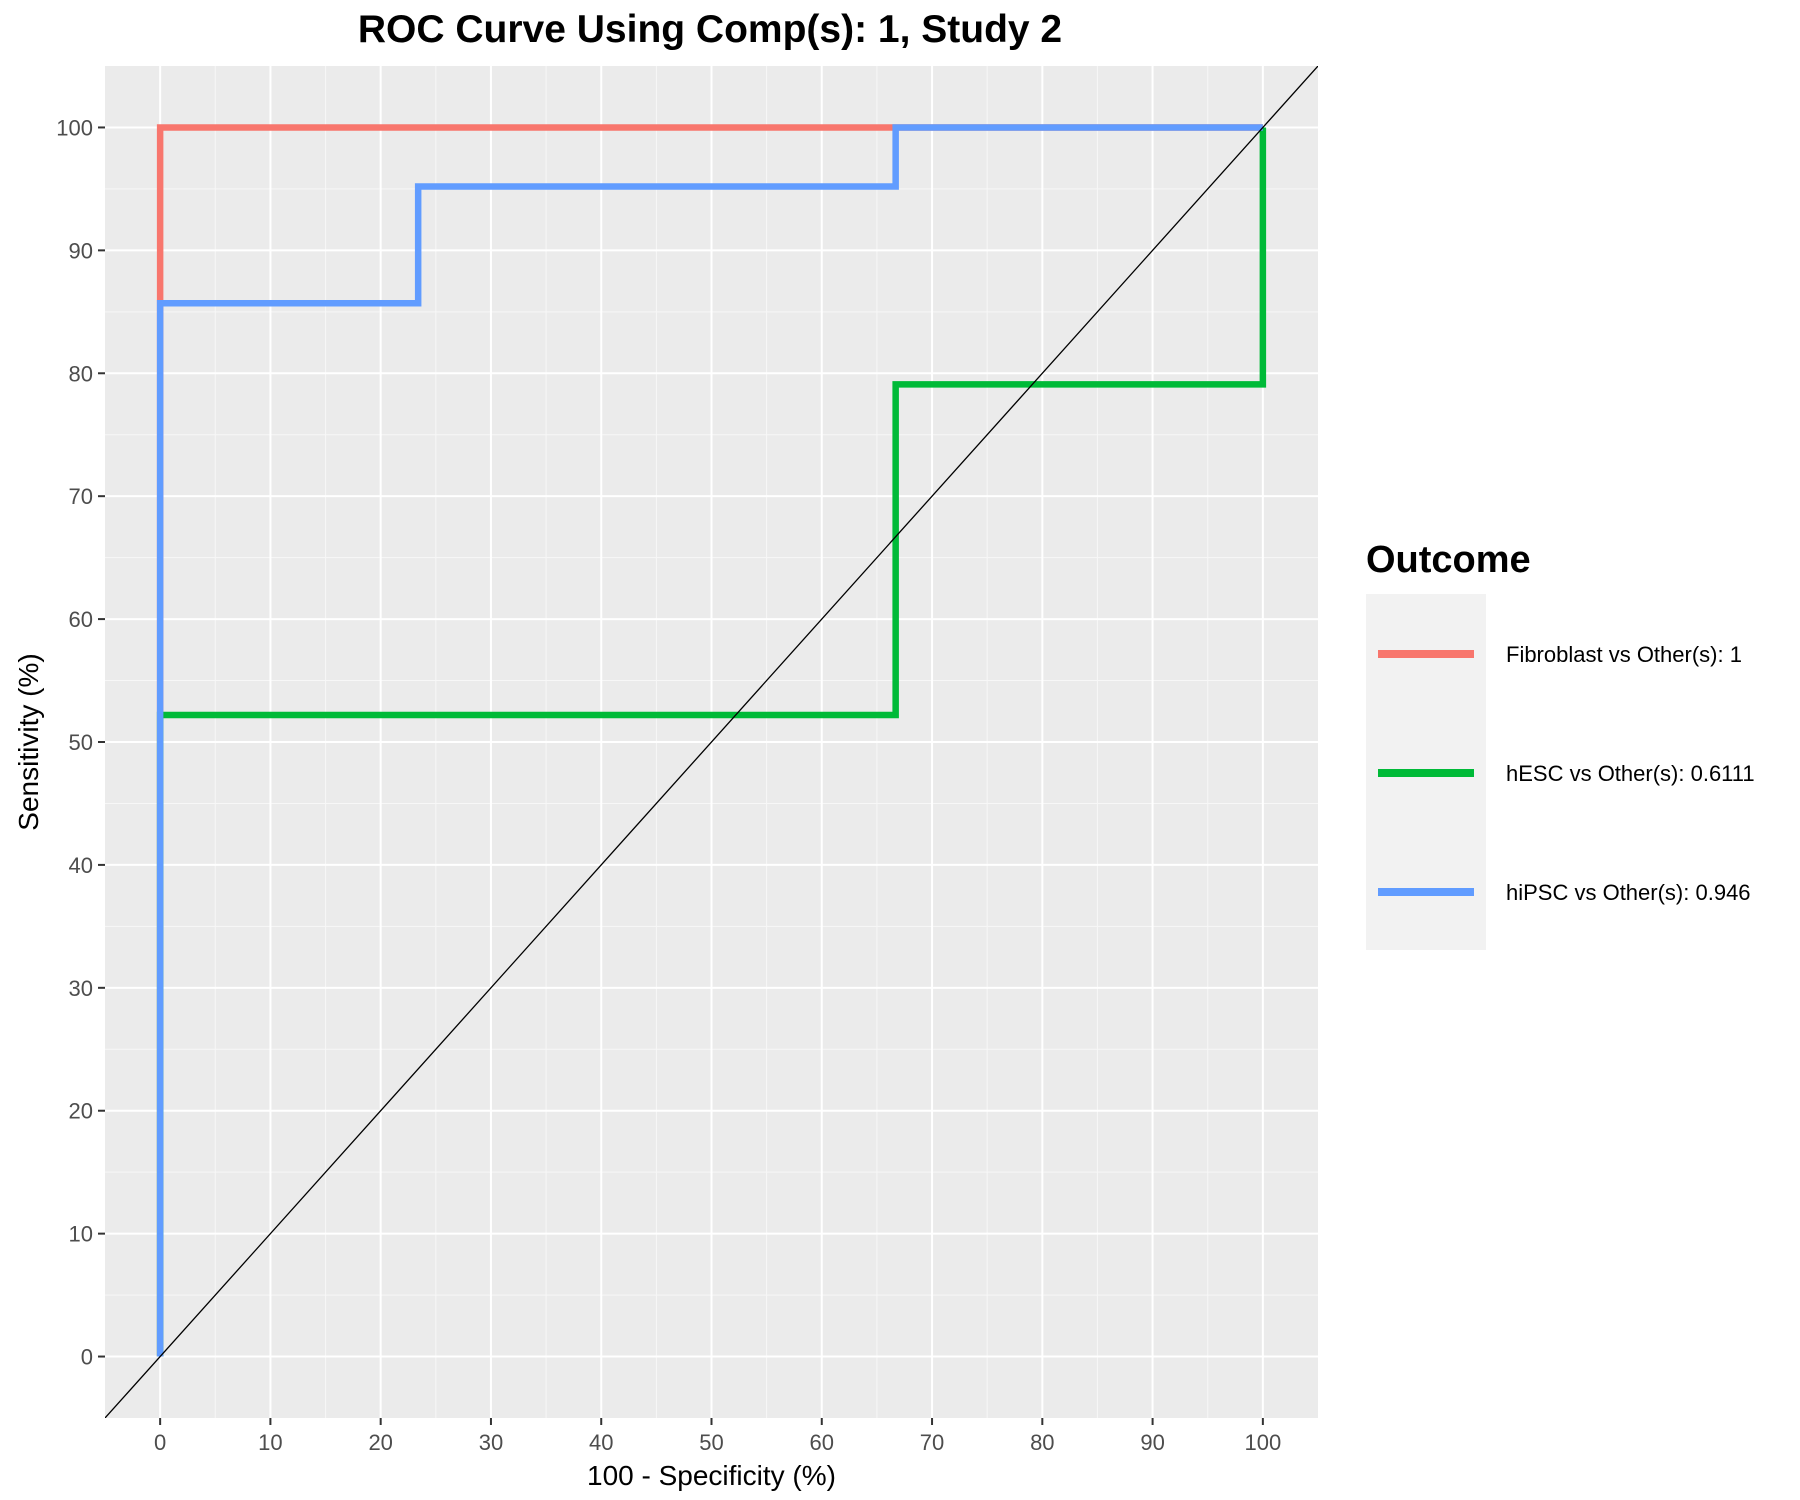  What do you see at coordinates (81, 496) in the screenshot?
I see `y-tick-label: 70` at bounding box center [81, 496].